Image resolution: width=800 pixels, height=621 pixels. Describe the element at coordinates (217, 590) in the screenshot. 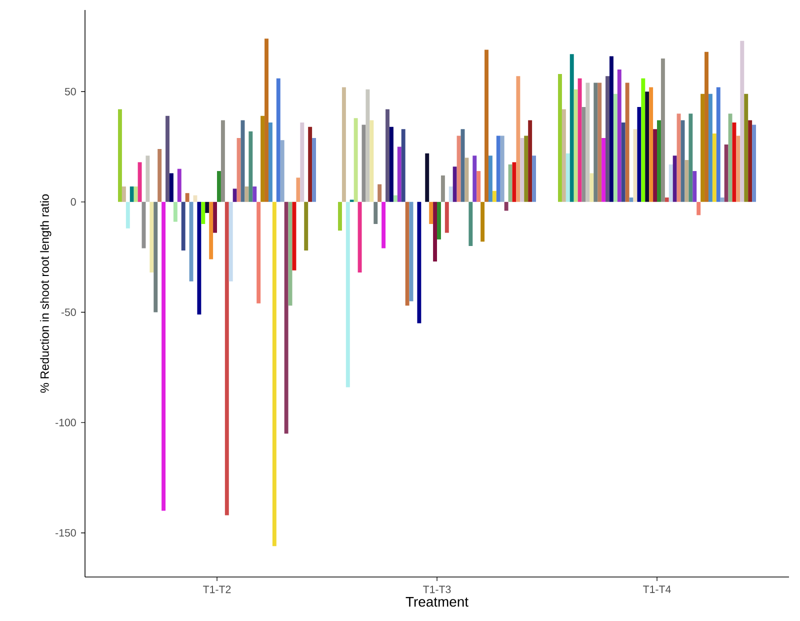

I see `x-tick-label: T1-T2` at that location.